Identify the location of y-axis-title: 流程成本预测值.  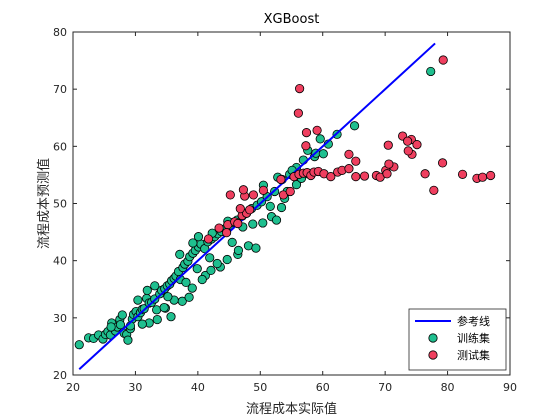
(44, 203).